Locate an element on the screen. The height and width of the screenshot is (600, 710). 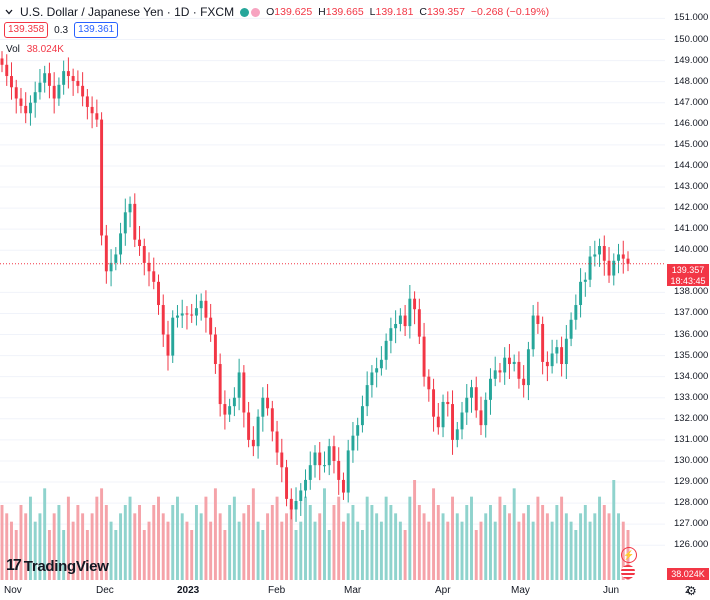
tradingview-logo: 17 TradingView is located at coordinates (57, 566).